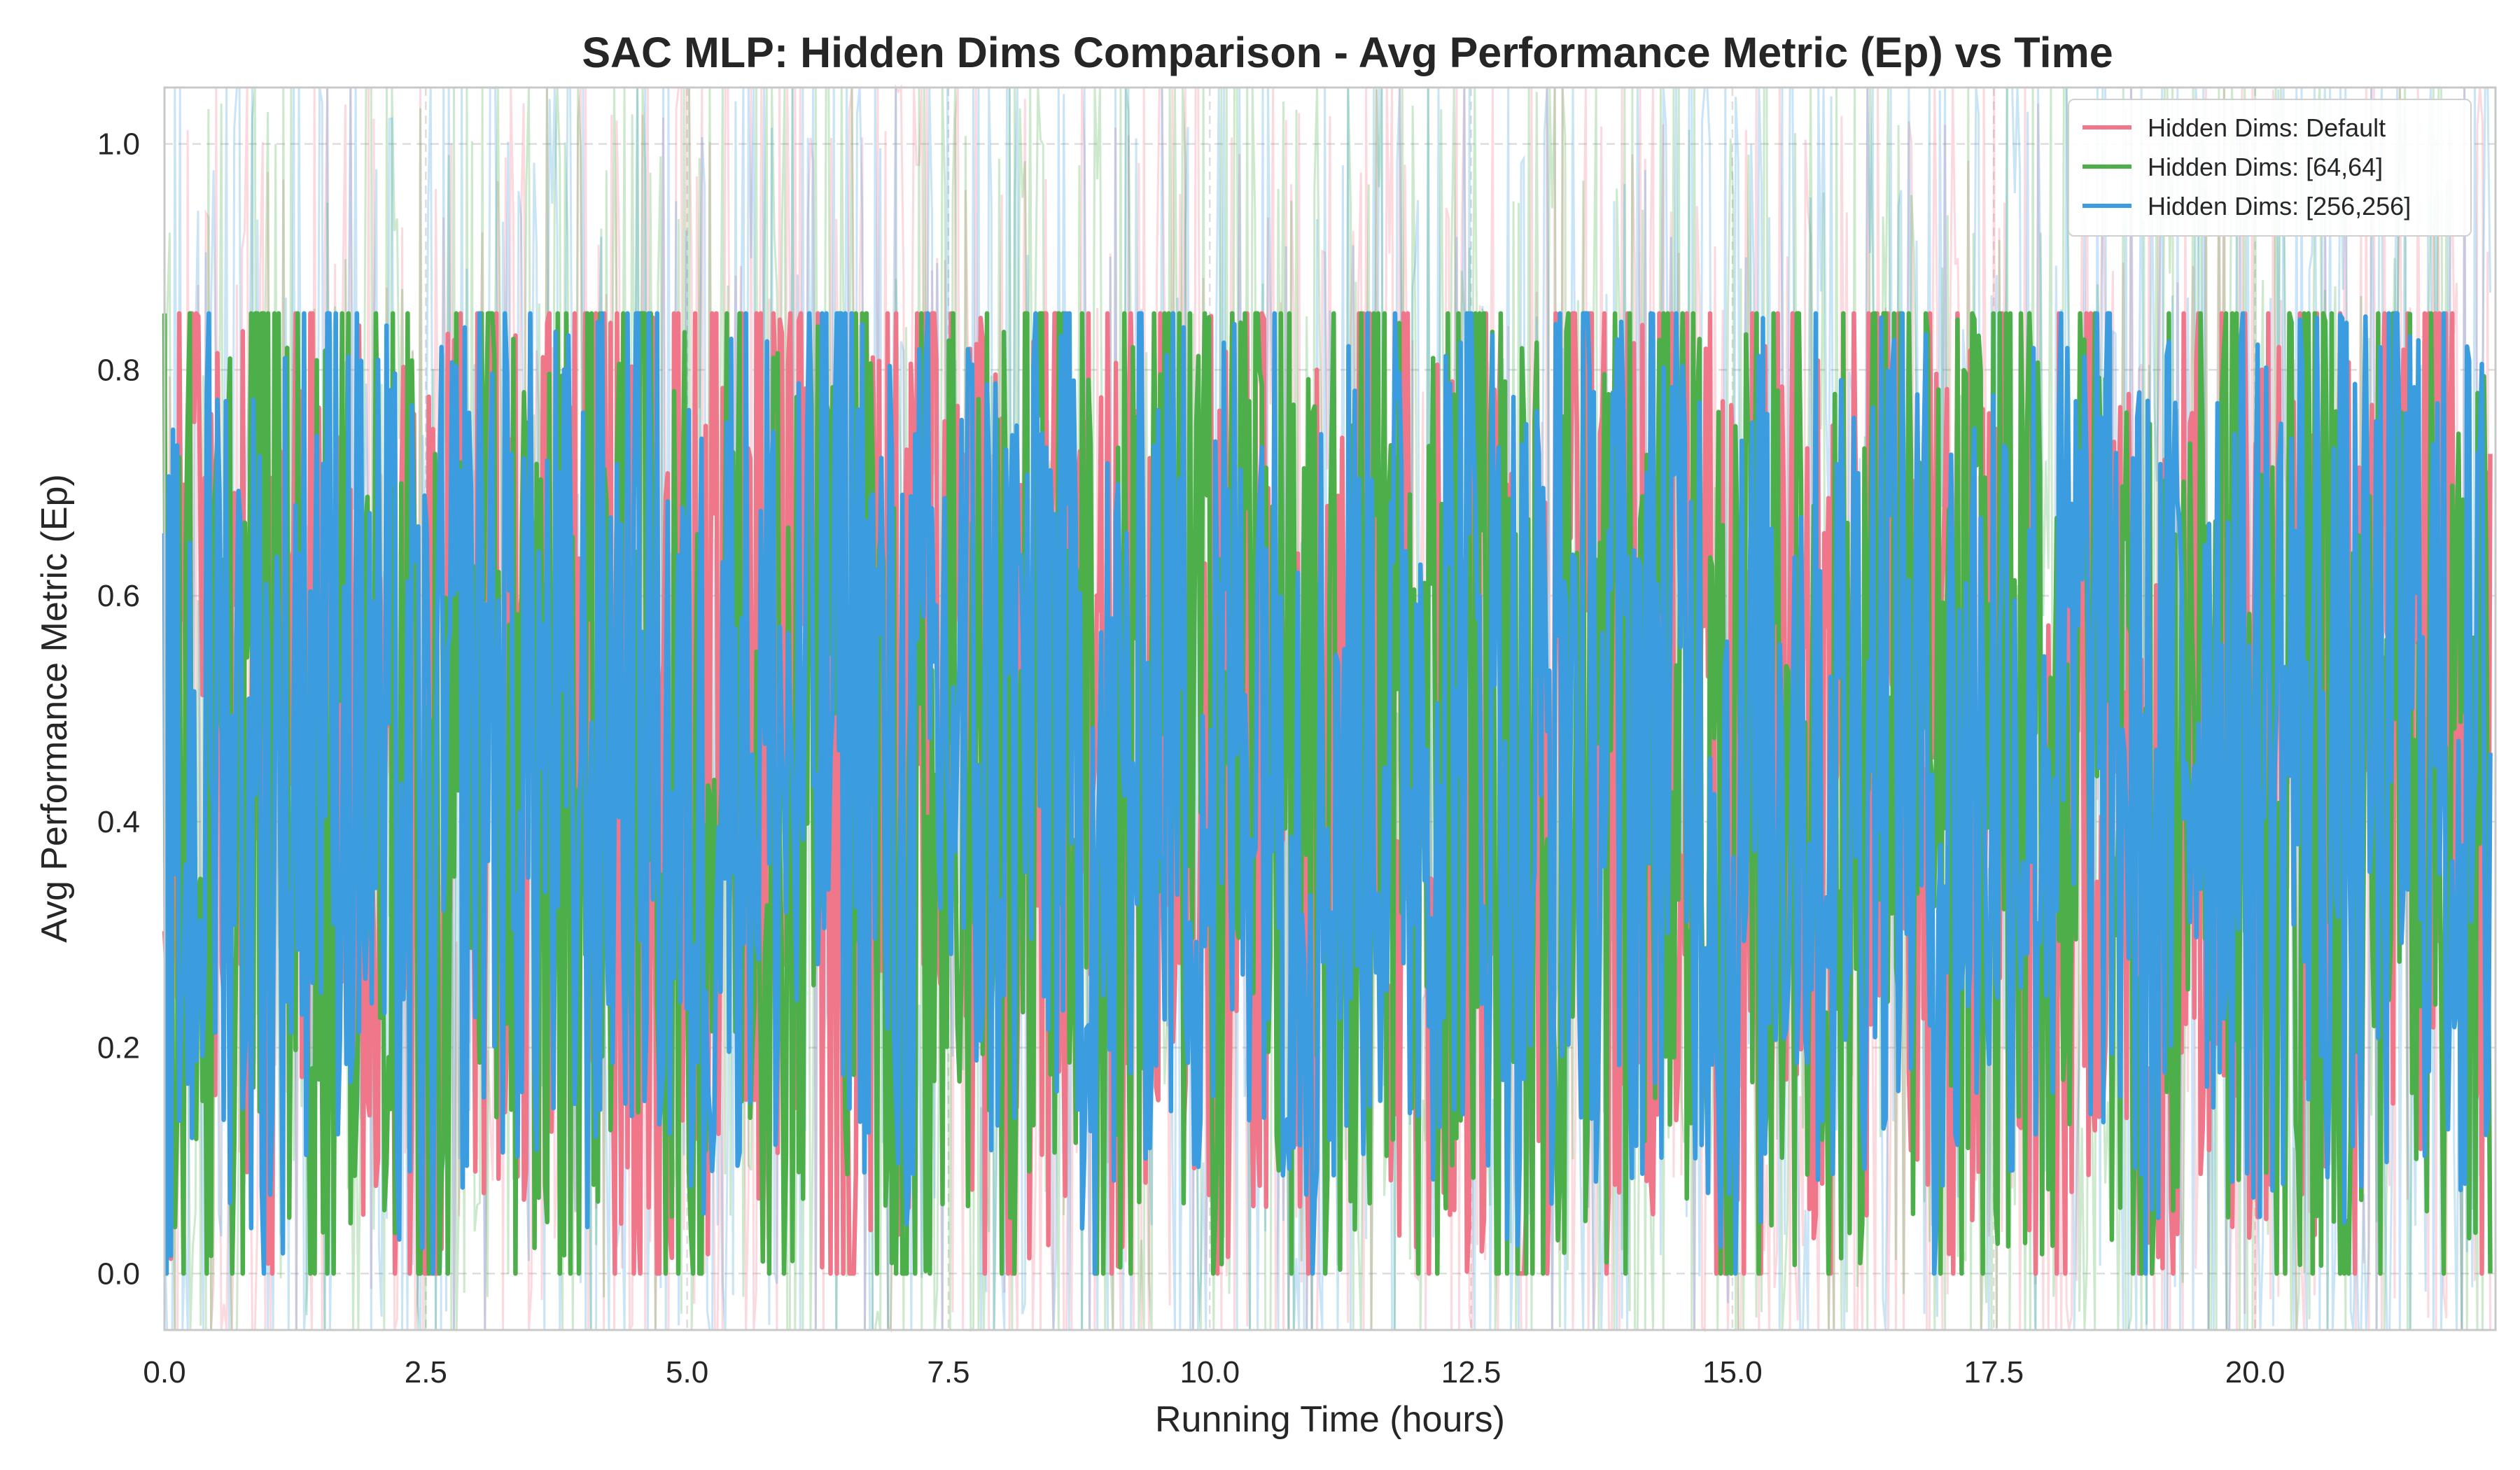  Describe the element at coordinates (1993, 1372) in the screenshot. I see `x-tick-label: 17.5` at that location.